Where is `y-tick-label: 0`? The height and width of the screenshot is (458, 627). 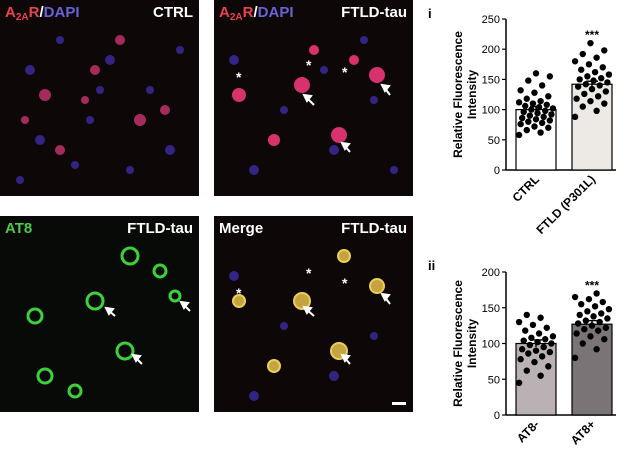
y-tick-label: 0 is located at coordinates (497, 171).